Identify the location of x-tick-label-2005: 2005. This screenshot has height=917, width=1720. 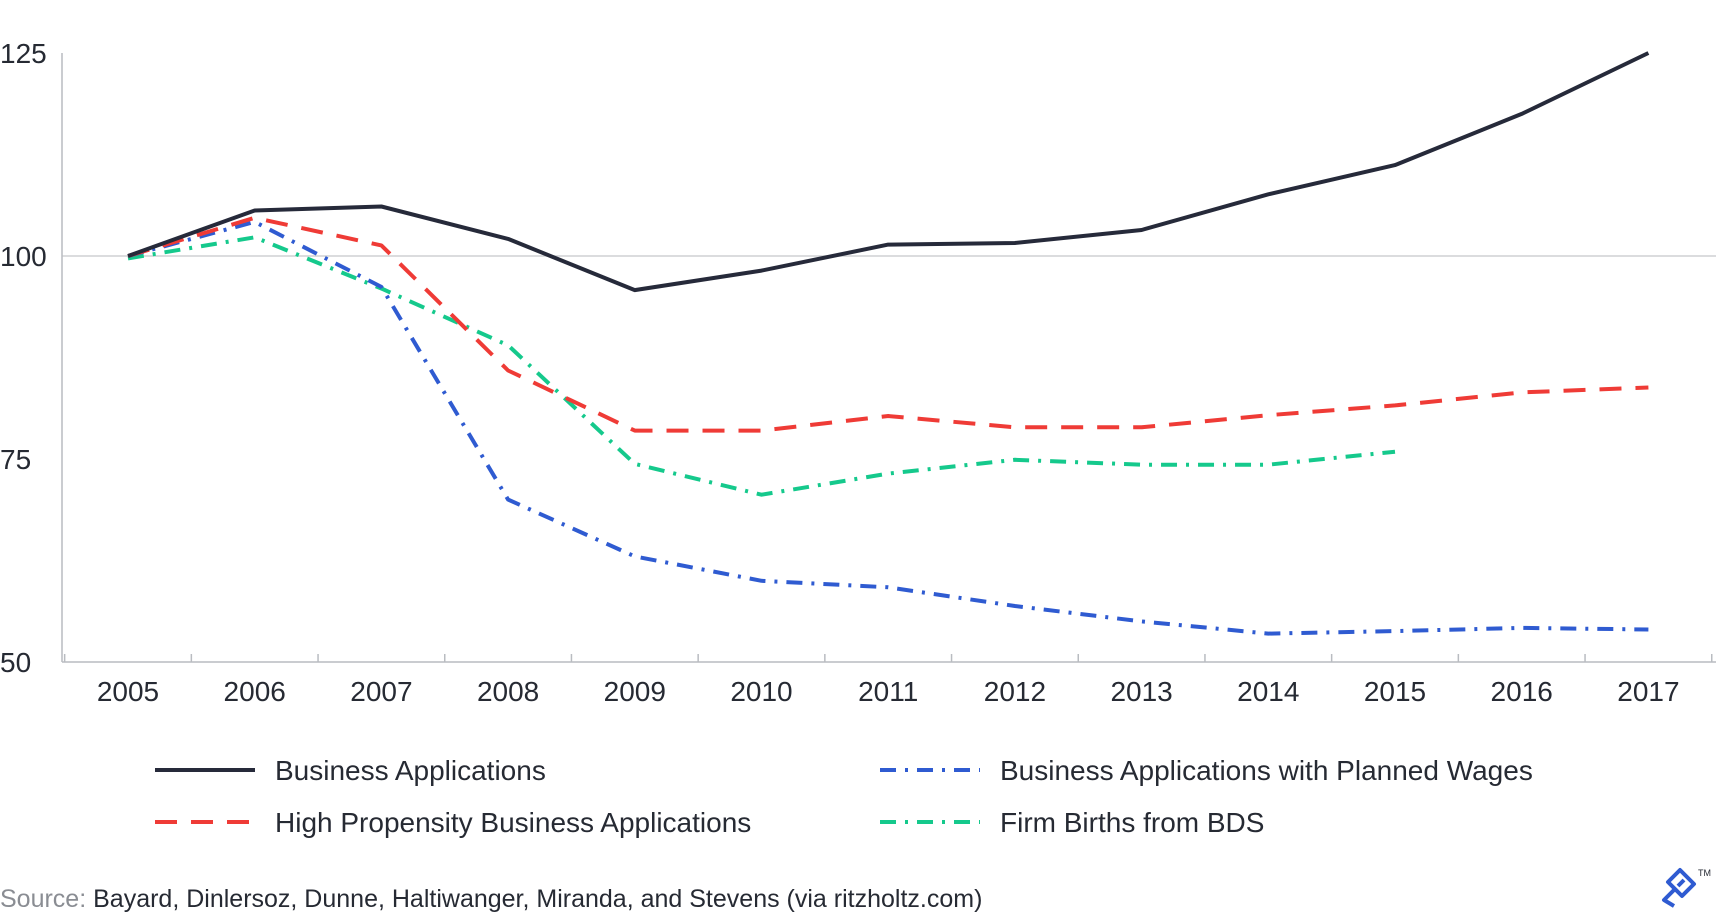
(128, 691).